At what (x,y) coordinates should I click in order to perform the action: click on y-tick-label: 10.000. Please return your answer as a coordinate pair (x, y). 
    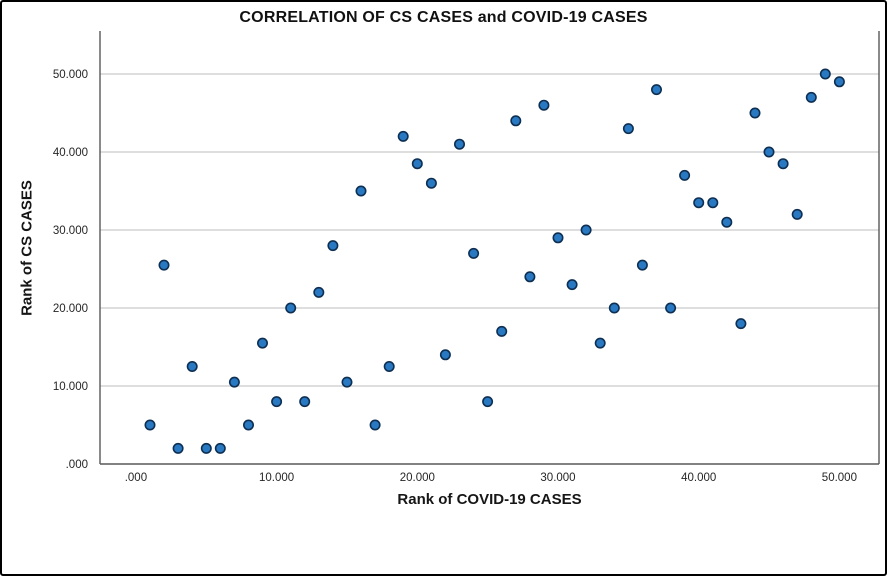
    Looking at the image, I should click on (70, 387).